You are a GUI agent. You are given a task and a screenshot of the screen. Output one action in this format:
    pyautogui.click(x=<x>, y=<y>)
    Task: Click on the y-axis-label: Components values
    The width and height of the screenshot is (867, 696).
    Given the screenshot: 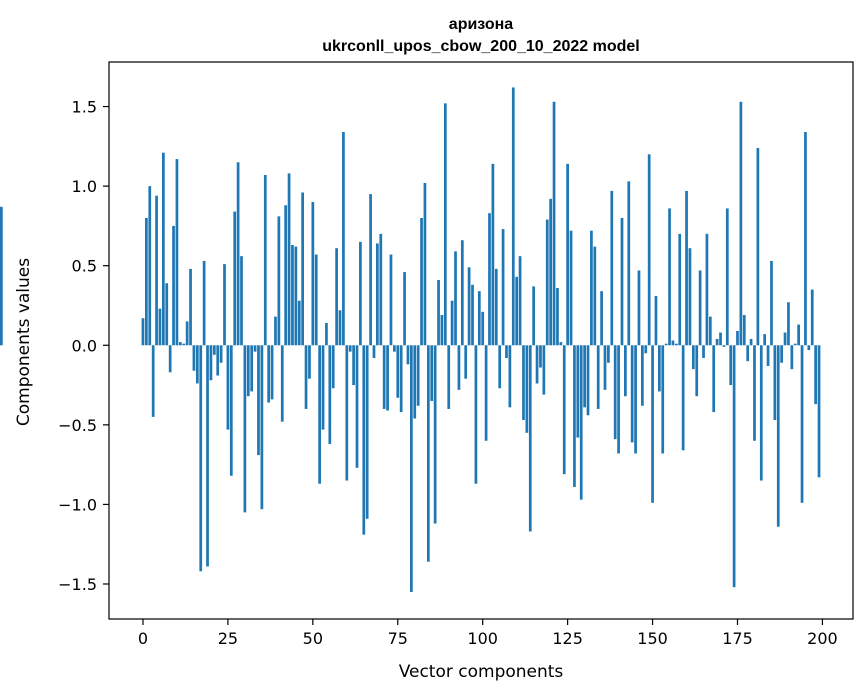 What is the action you would take?
    pyautogui.click(x=24, y=342)
    